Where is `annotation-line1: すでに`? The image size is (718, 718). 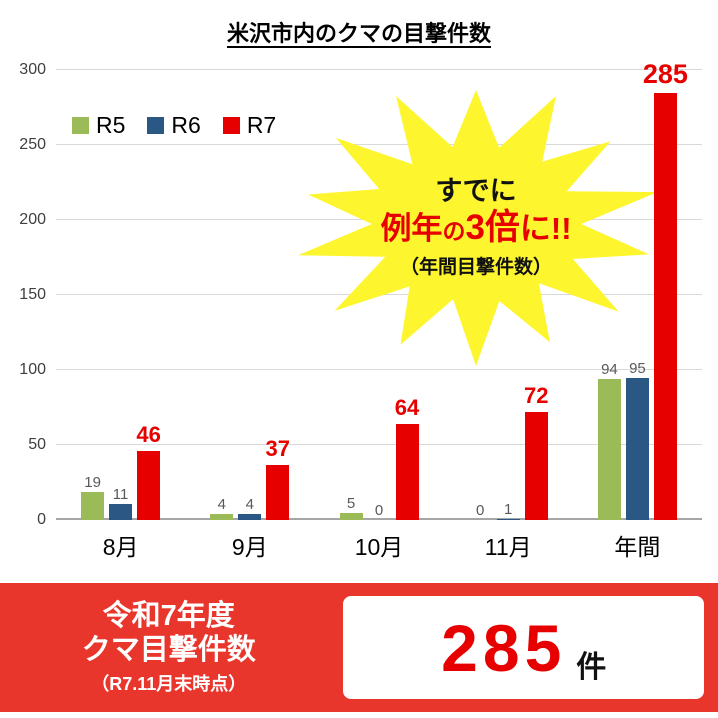
annotation-line1: すでに is located at coordinates (476, 190).